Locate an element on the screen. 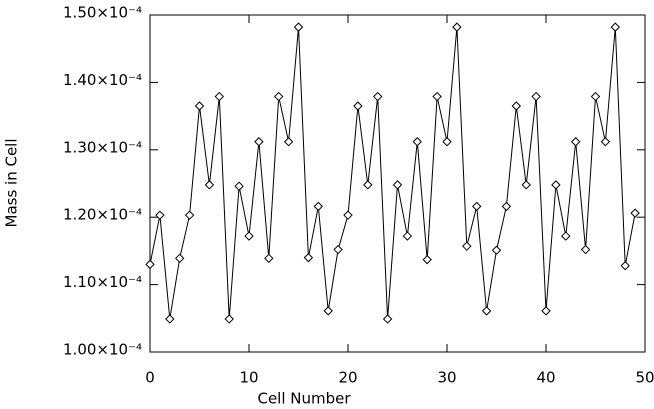  y-tick-label: 1.20×10⁻⁴ is located at coordinates (102, 215).